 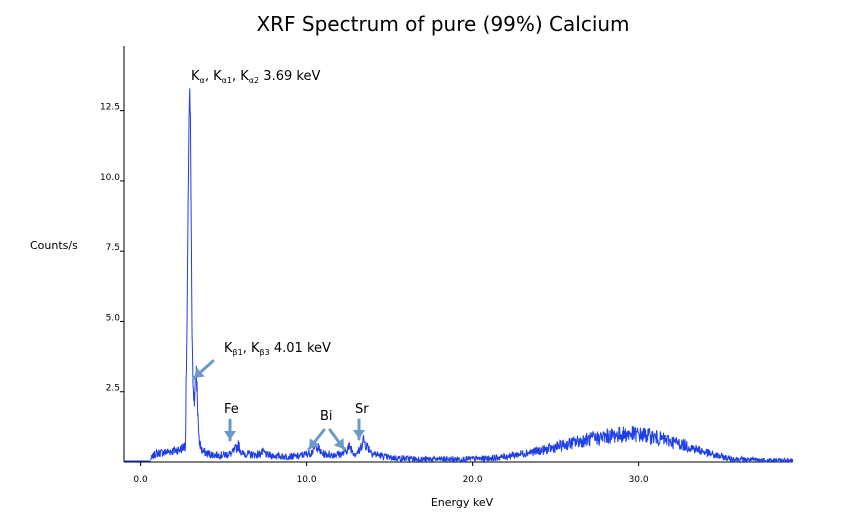 What do you see at coordinates (54, 245) in the screenshot?
I see `y-axis-label: Counts/s` at bounding box center [54, 245].